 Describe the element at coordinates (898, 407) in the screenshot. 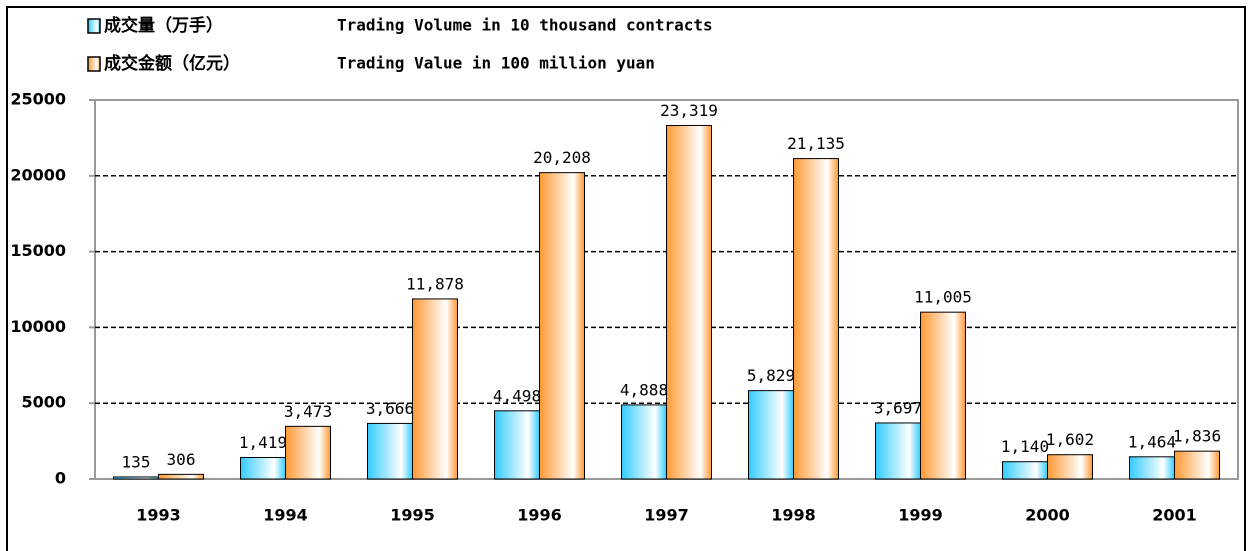

I see `data-label: 3,697` at that location.